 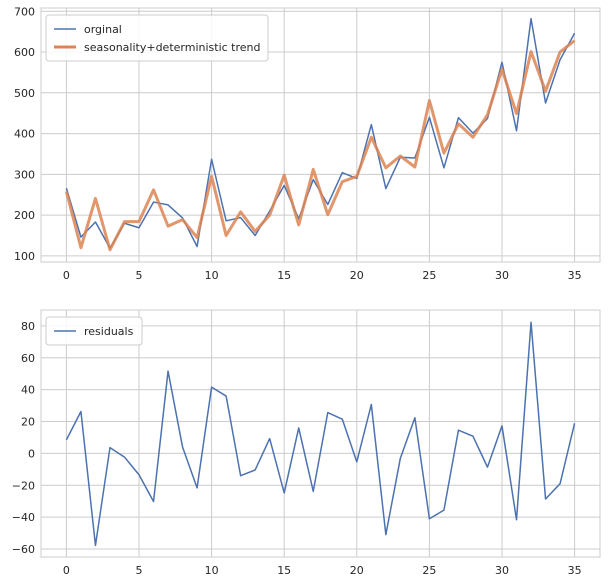 I want to click on y-tick-label: 40, so click(x=28, y=390).